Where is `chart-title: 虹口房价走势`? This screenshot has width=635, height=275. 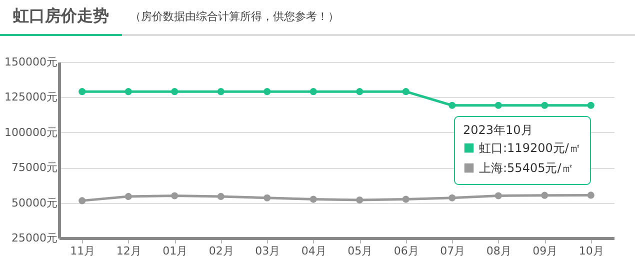 chart-title: 虹口房价走势 is located at coordinates (61, 18).